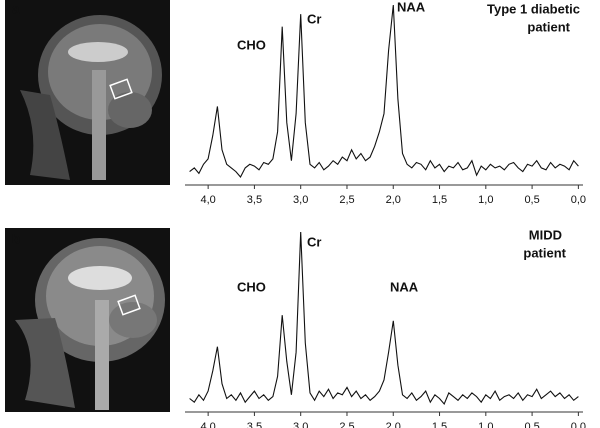  Describe the element at coordinates (533, 8) in the screenshot. I see `patient-label: Type 1 diabetic` at that location.